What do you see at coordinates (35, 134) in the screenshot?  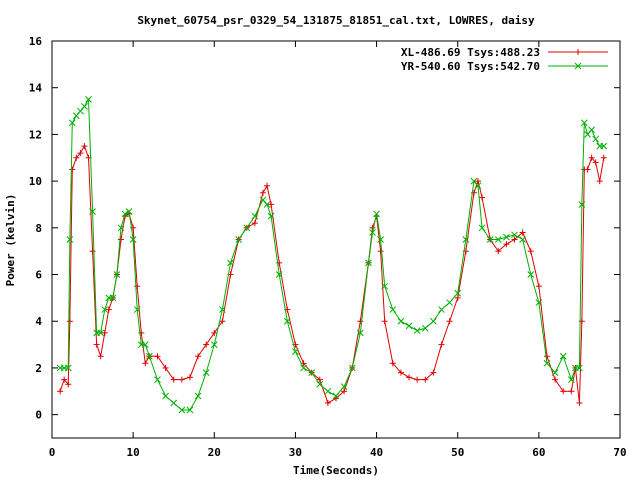 I see `y-tick-label: 12` at bounding box center [35, 134].